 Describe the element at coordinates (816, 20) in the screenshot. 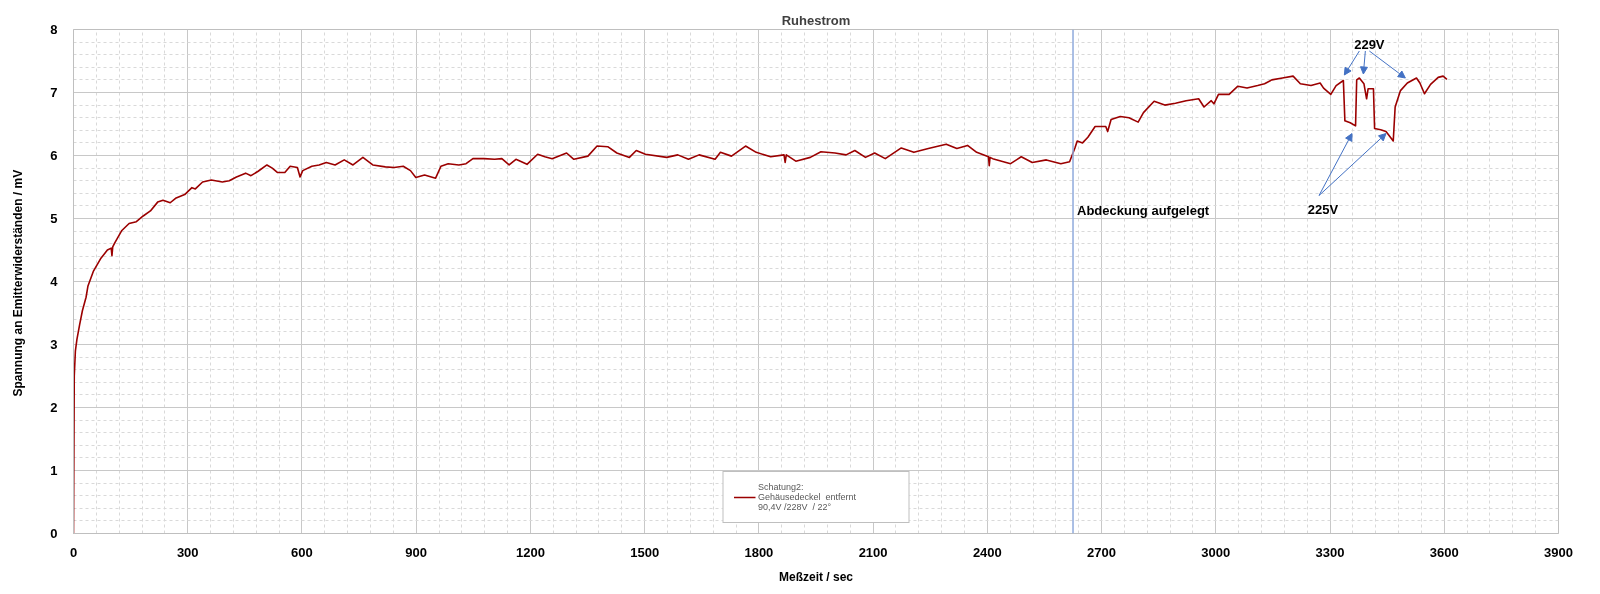

I see `chart-title: Ruhestrom` at that location.